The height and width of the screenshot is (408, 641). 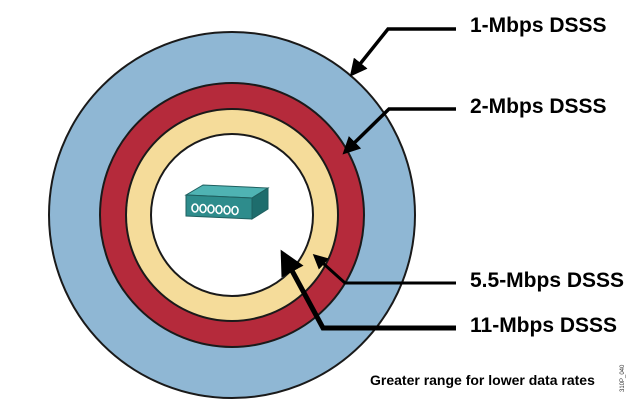 I want to click on label-2mbps: 2-Mbps DSSS, so click(x=538, y=106).